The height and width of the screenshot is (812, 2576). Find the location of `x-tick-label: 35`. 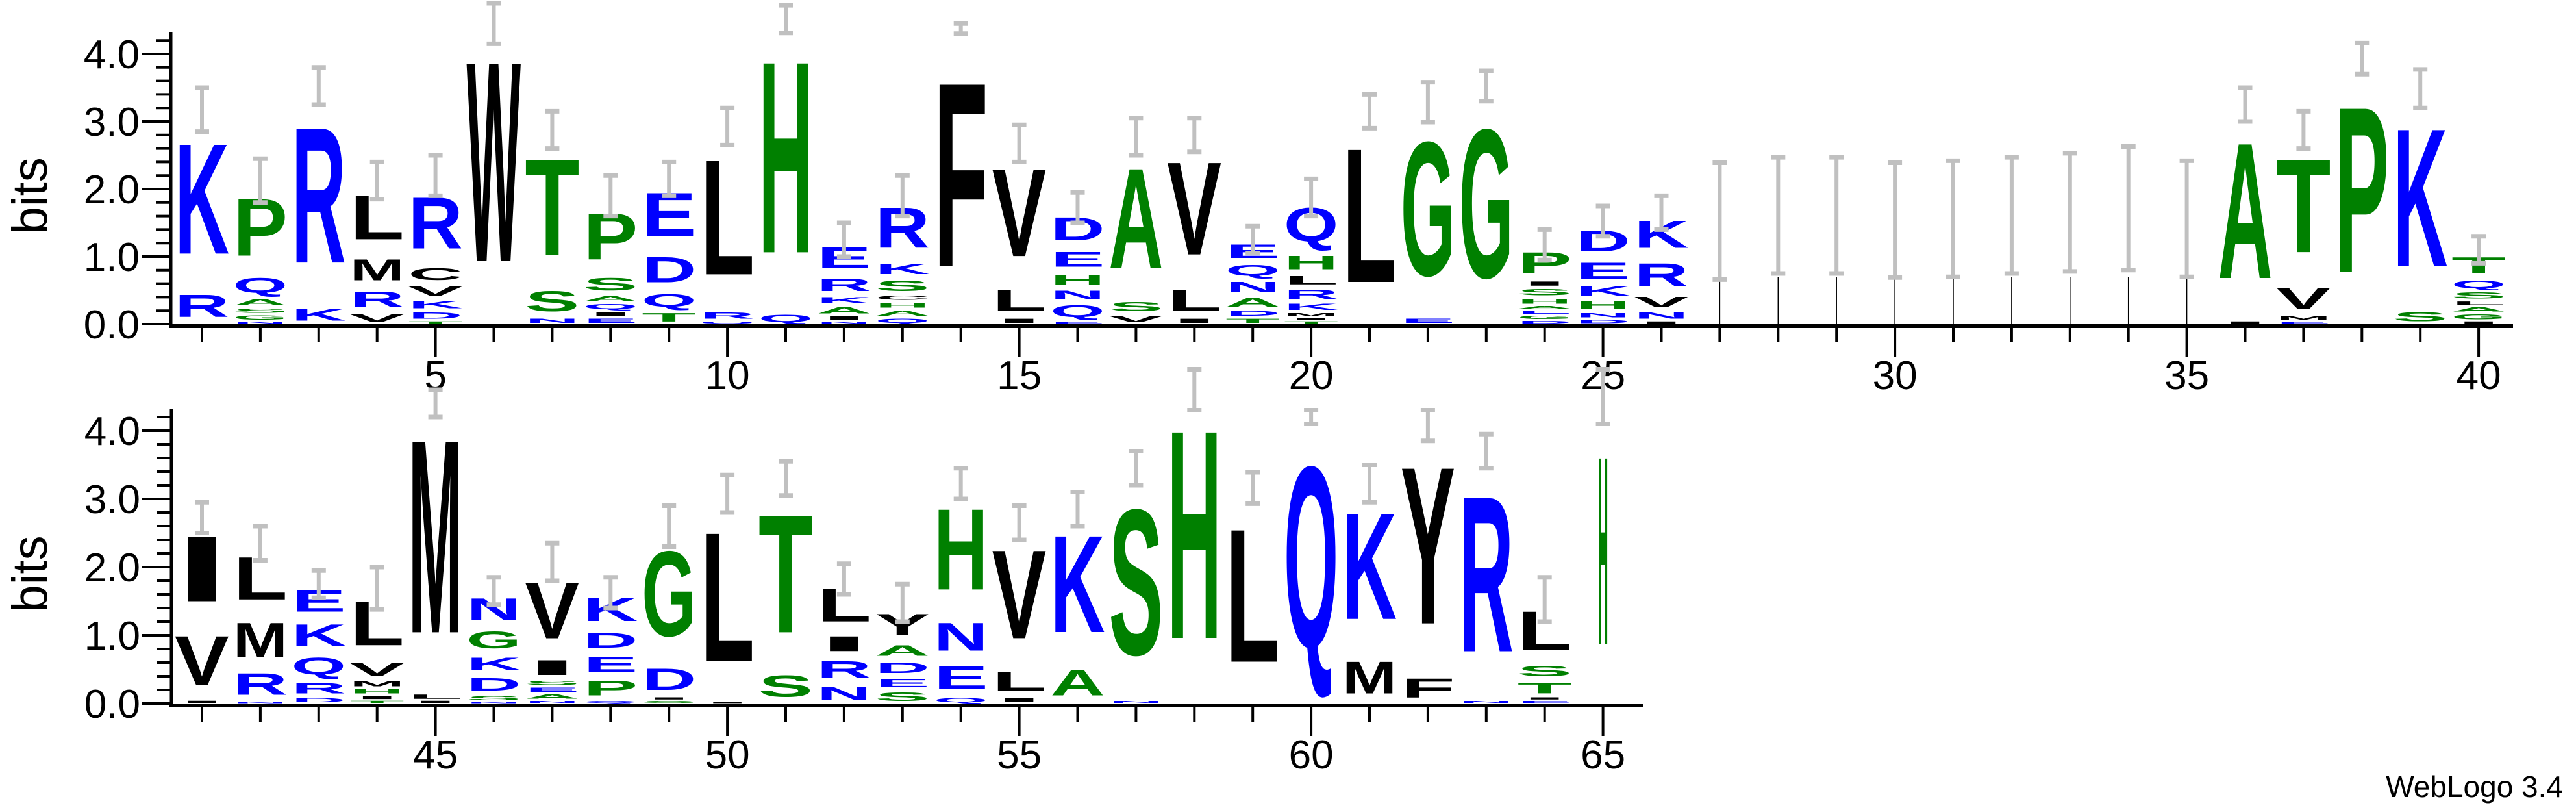

x-tick-label: 35 is located at coordinates (2186, 375).